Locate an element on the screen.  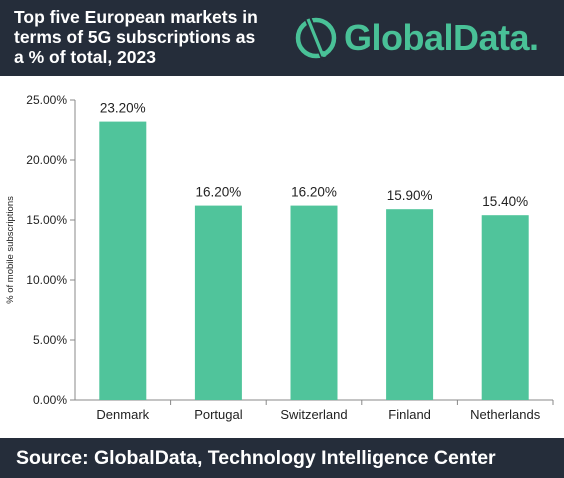
x-tick-label: Netherlands is located at coordinates (505, 414).